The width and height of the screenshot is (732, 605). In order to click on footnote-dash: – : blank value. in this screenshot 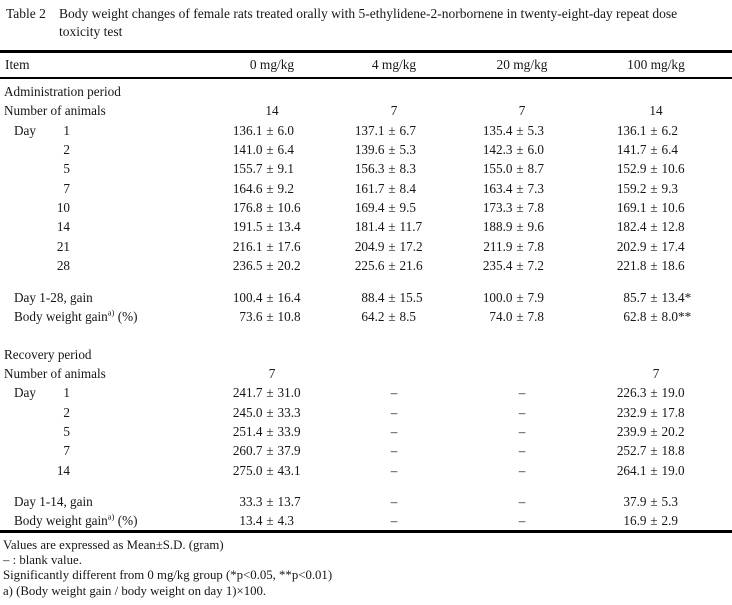, I will do `click(42, 560)`.